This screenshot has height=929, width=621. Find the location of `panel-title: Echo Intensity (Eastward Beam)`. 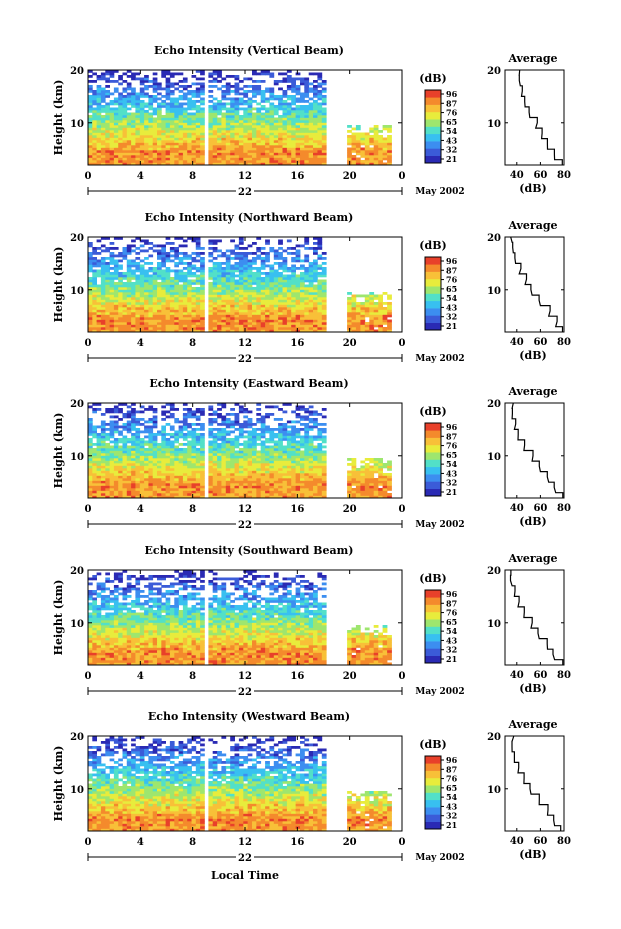

panel-title: Echo Intensity (Eastward Beam) is located at coordinates (248, 383).